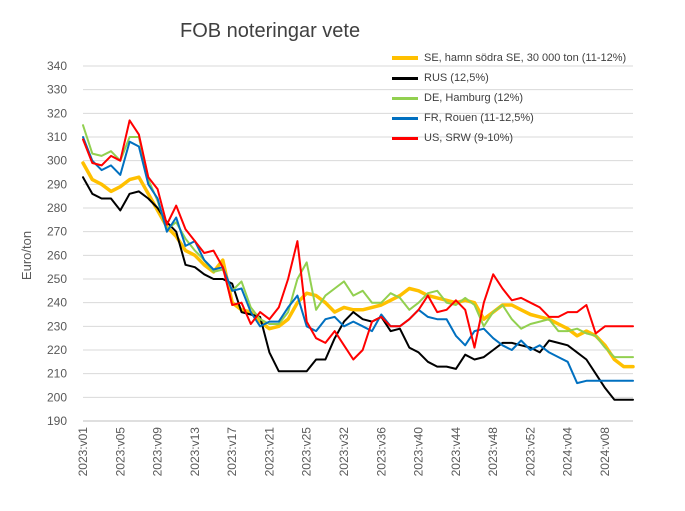  I want to click on legend-item: RUS (12,5%), so click(509, 78).